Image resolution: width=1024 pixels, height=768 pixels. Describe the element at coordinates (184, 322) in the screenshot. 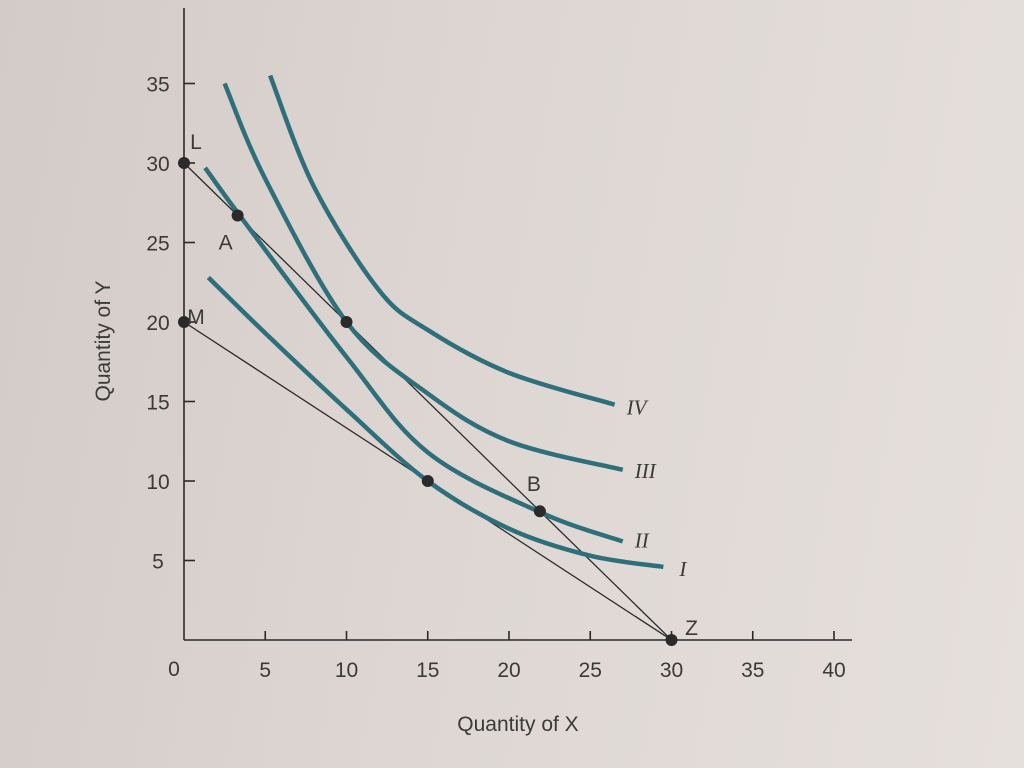

I see `point-m` at that location.